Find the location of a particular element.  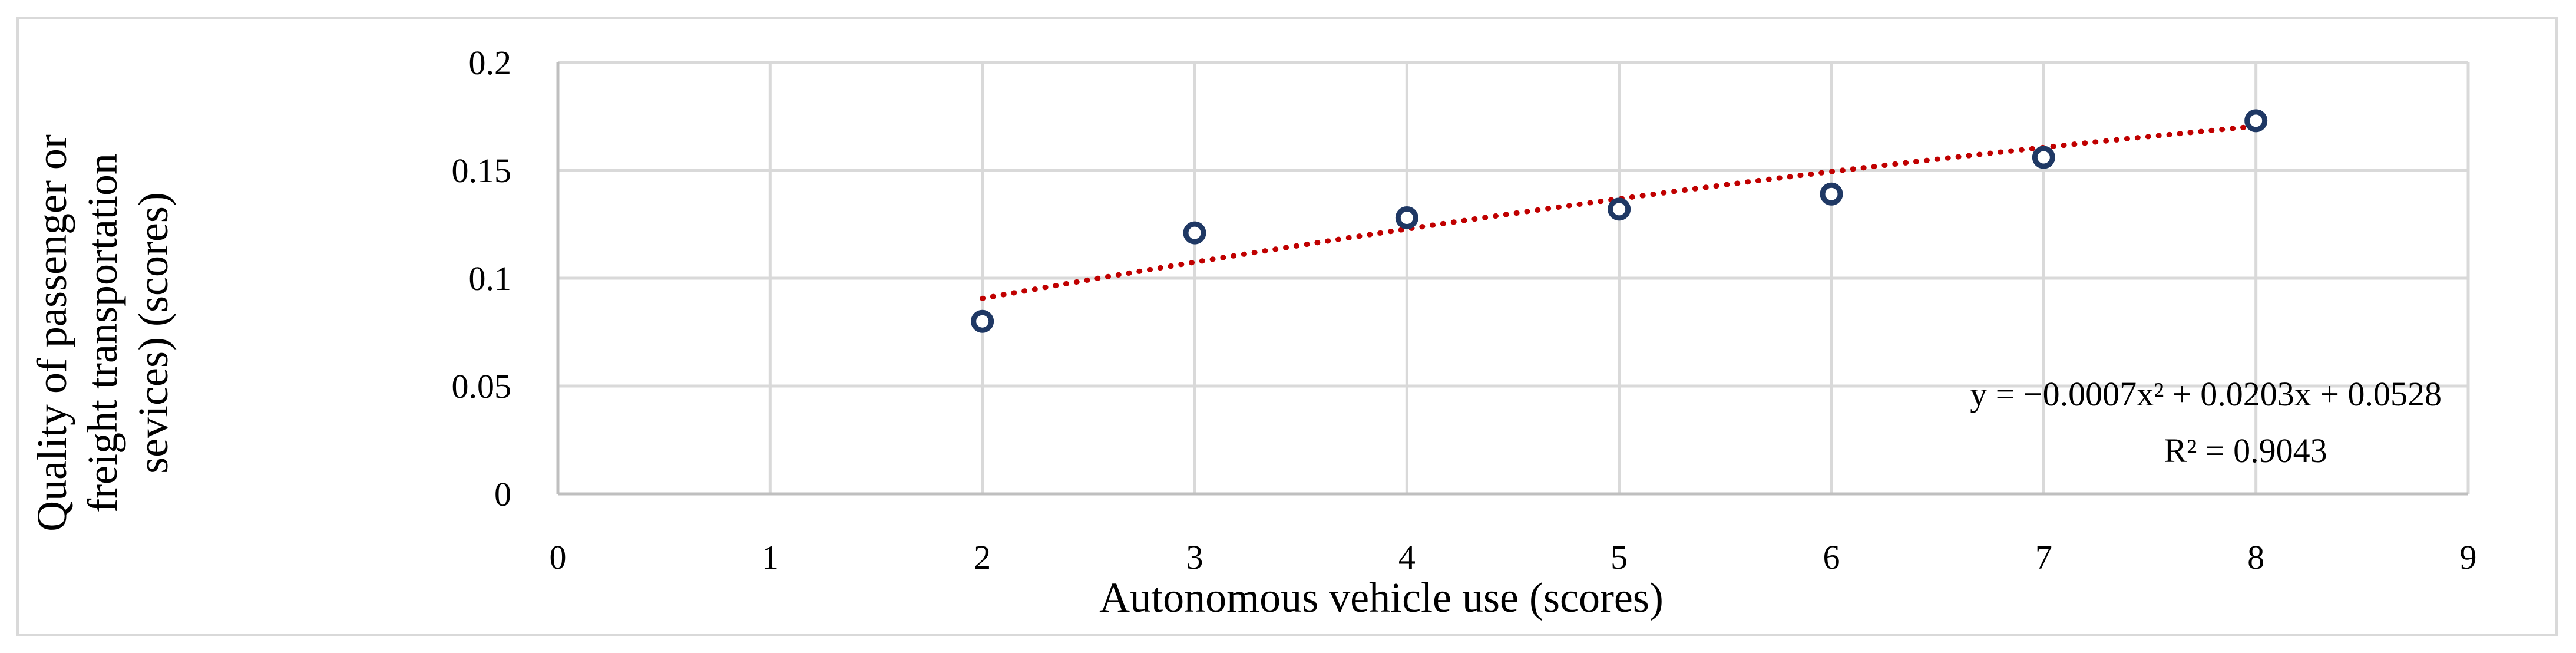

x-tick-label-3: 3 is located at coordinates (1194, 557).